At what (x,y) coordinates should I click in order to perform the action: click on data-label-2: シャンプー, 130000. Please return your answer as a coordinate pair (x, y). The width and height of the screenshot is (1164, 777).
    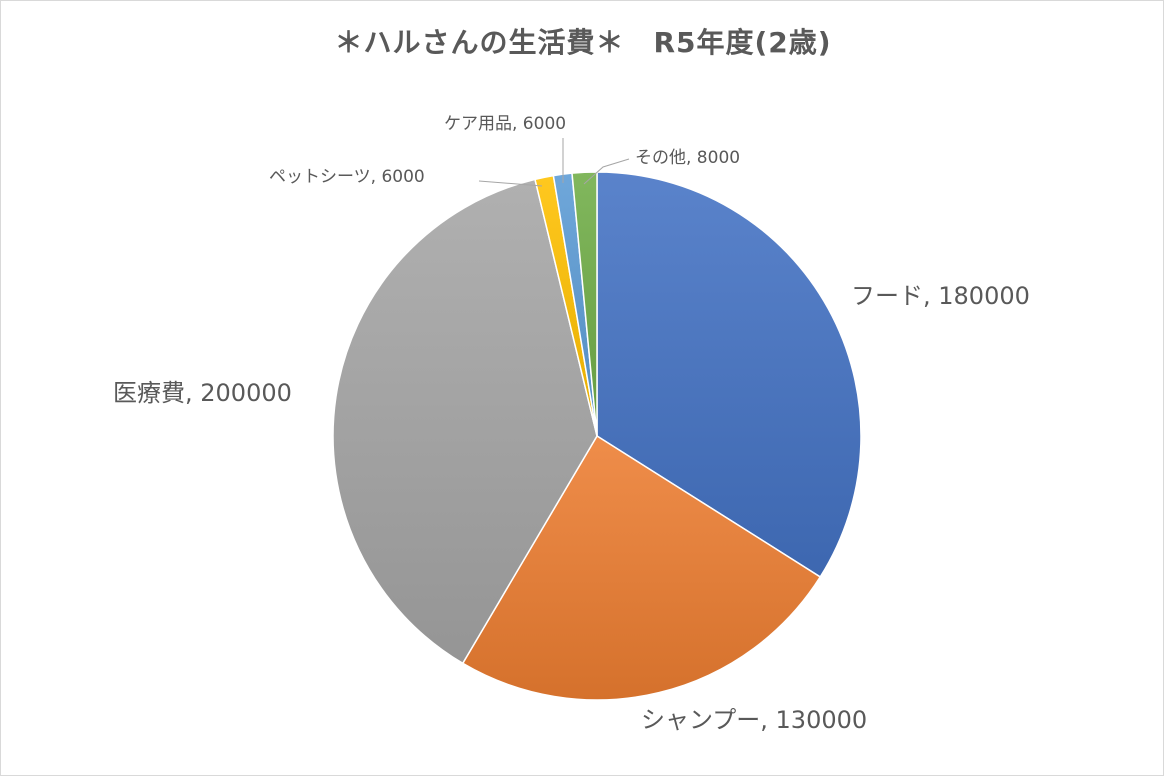
    Looking at the image, I should click on (754, 720).